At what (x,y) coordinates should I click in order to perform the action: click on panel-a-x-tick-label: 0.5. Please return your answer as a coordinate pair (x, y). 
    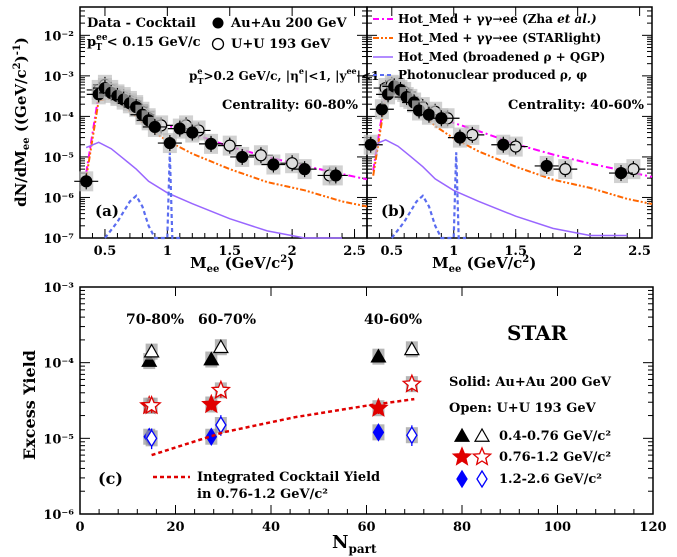
    Looking at the image, I should click on (105, 251).